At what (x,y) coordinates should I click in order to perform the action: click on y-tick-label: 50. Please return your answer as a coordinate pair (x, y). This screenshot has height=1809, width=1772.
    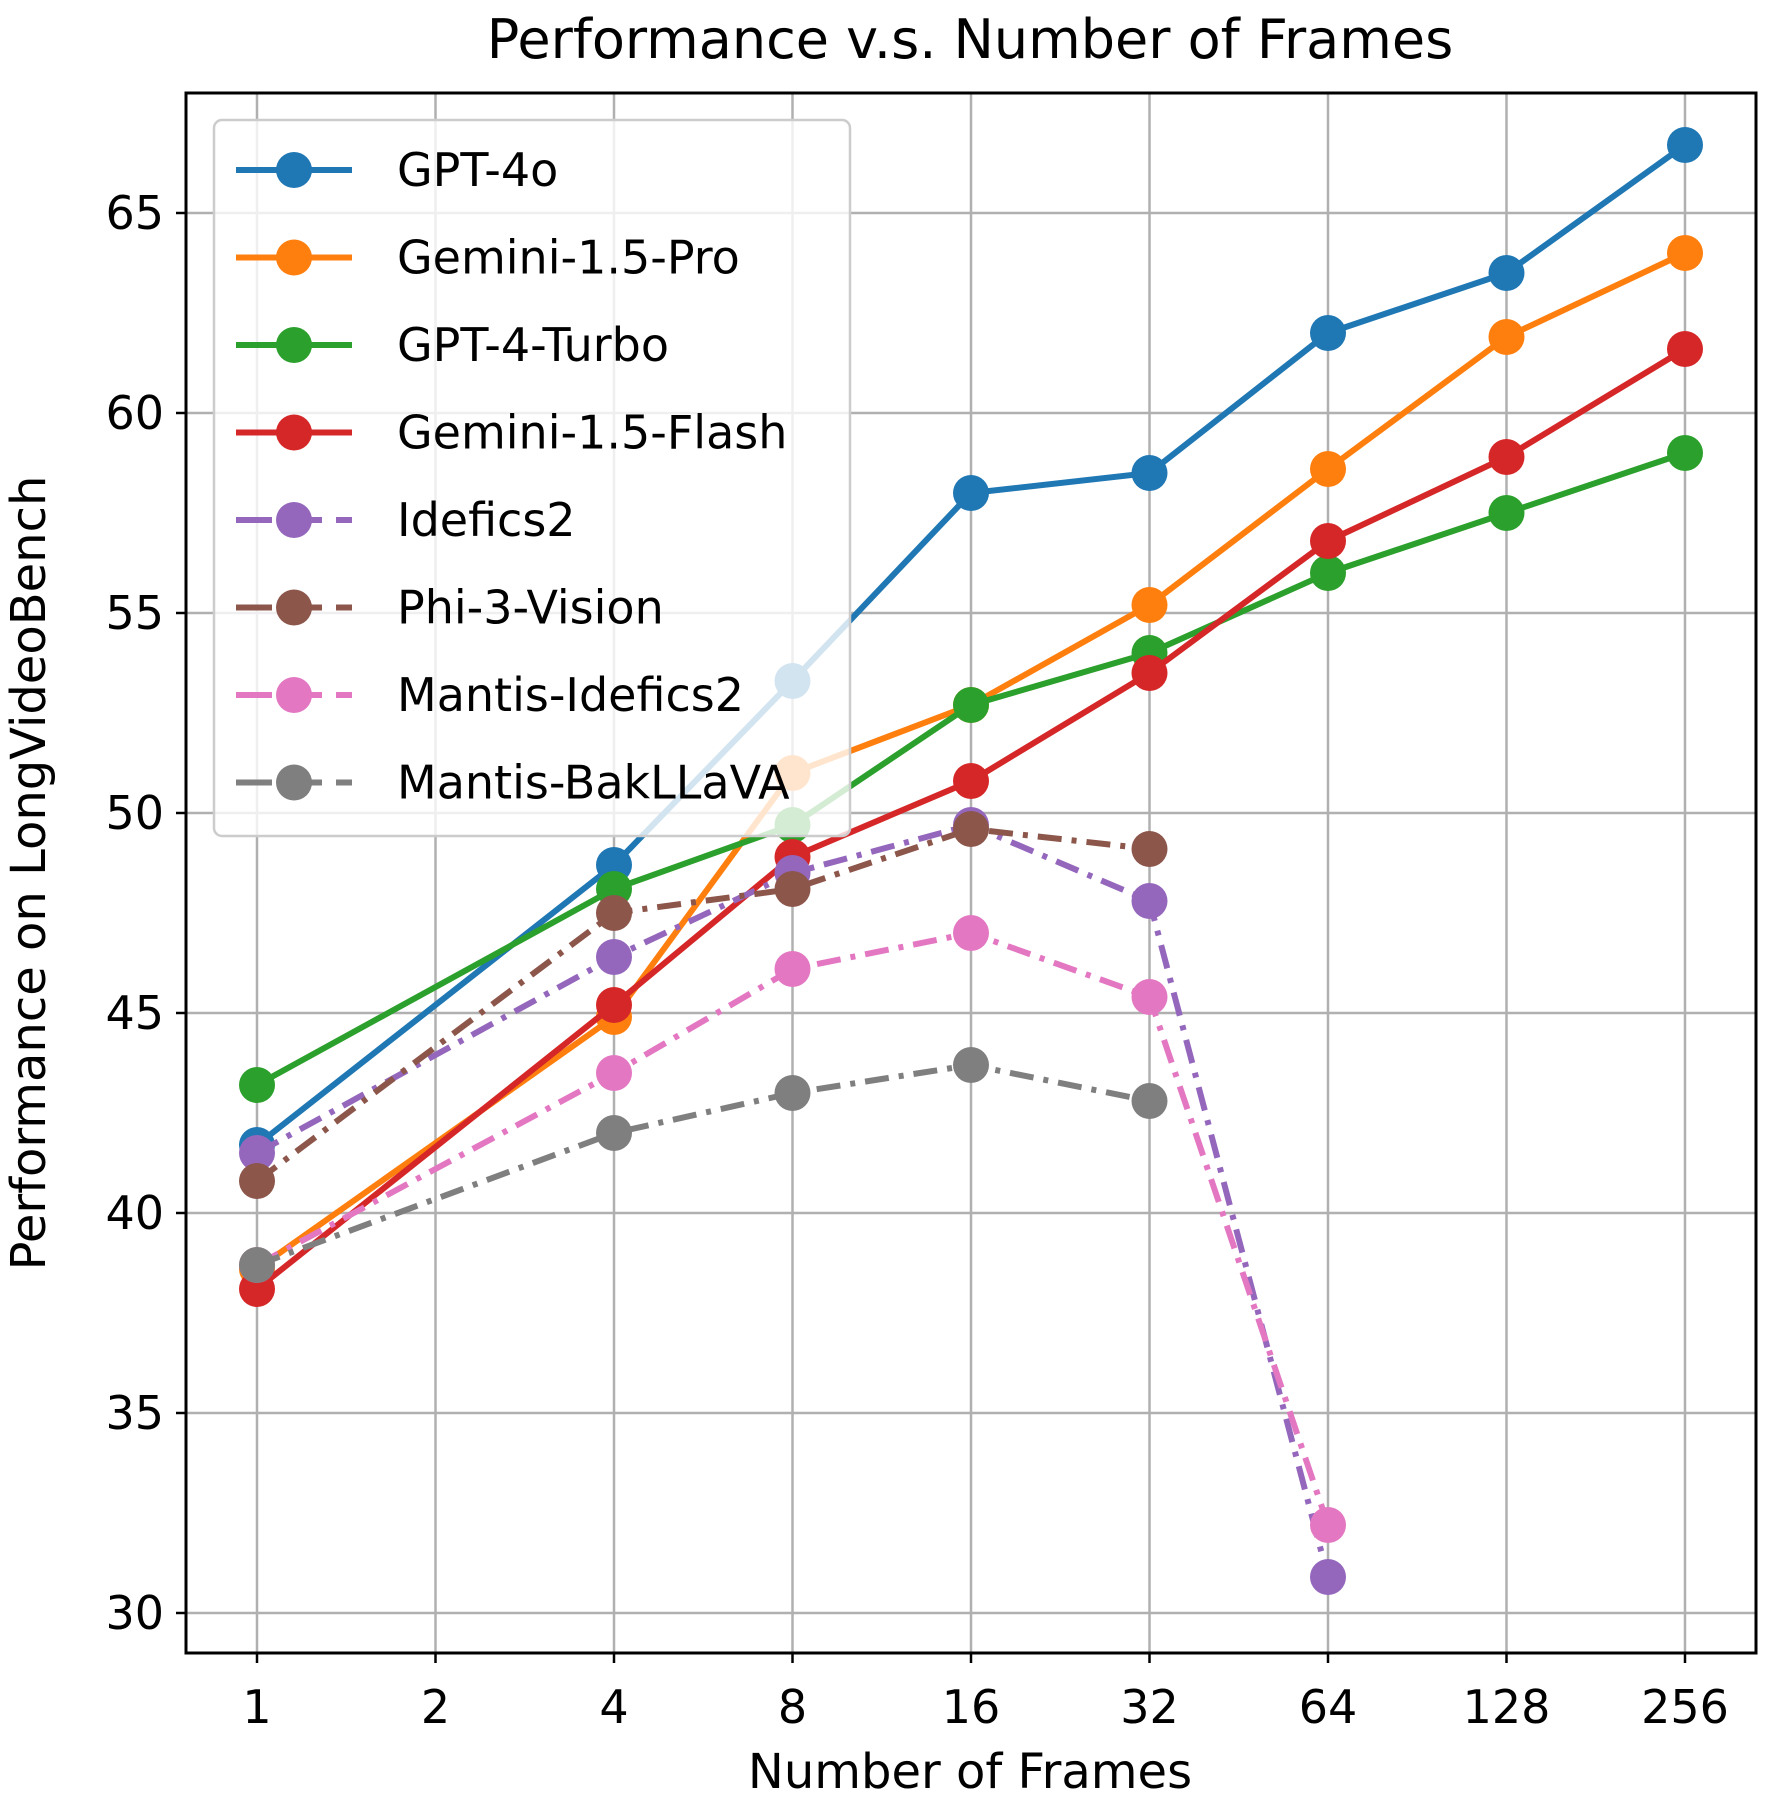
    Looking at the image, I should click on (134, 813).